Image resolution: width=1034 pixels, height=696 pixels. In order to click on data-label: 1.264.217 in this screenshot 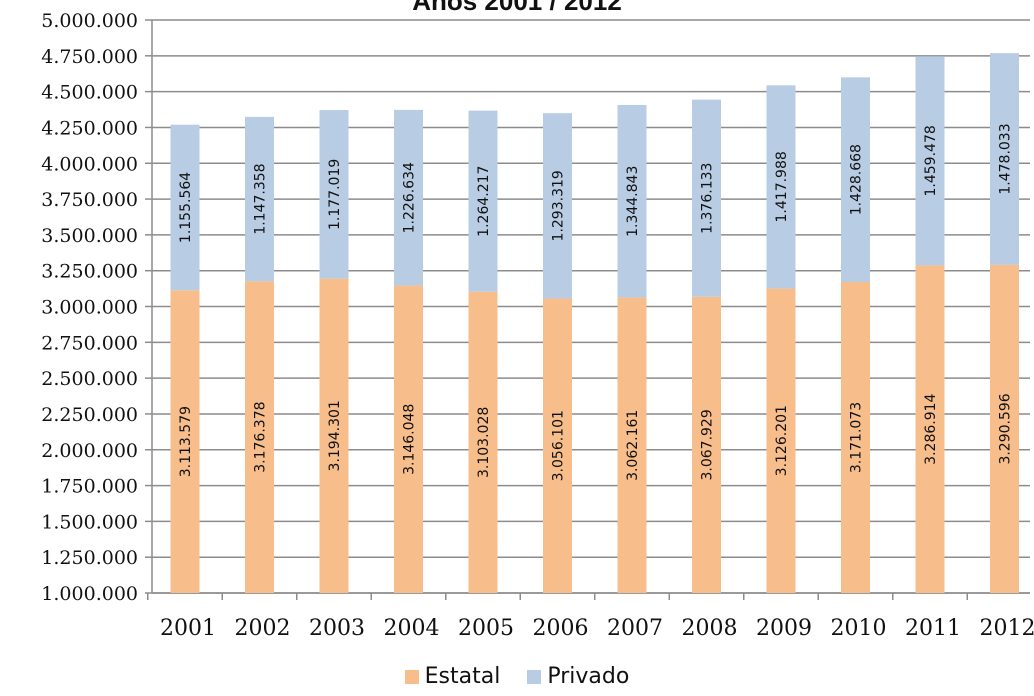, I will do `click(484, 201)`.